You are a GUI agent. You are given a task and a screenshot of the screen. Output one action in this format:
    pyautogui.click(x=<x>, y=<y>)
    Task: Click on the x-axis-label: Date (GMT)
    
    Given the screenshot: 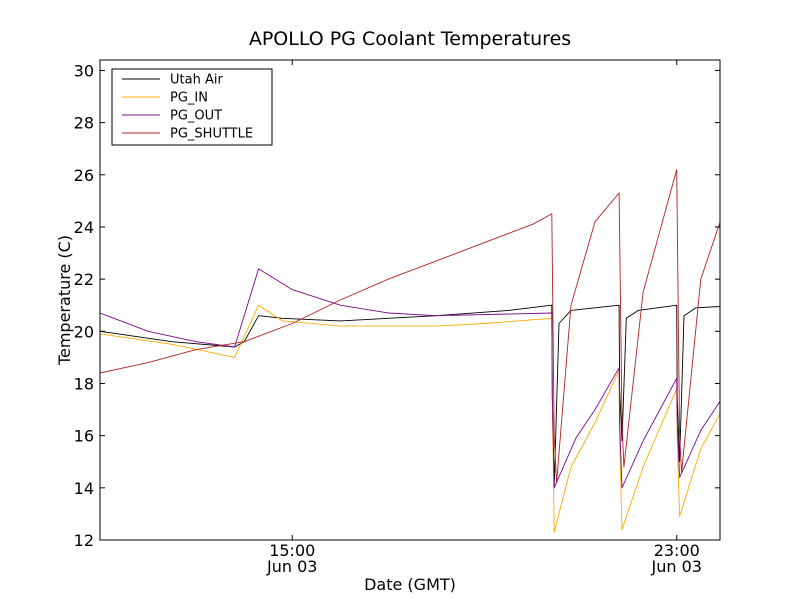 What is the action you would take?
    pyautogui.click(x=410, y=584)
    